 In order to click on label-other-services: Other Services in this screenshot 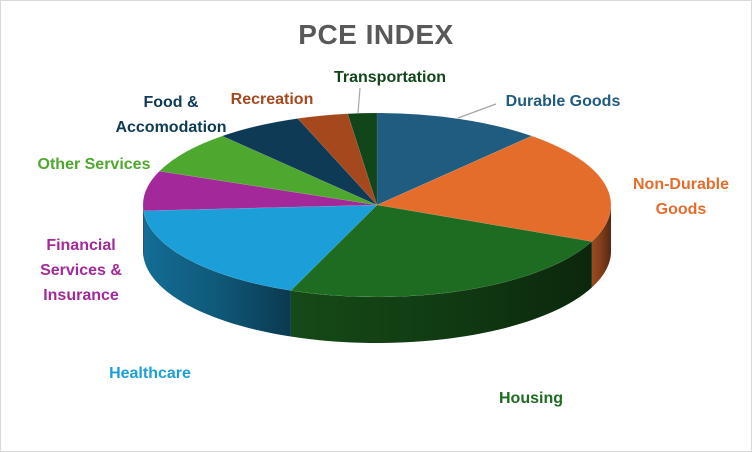, I will do `click(94, 164)`.